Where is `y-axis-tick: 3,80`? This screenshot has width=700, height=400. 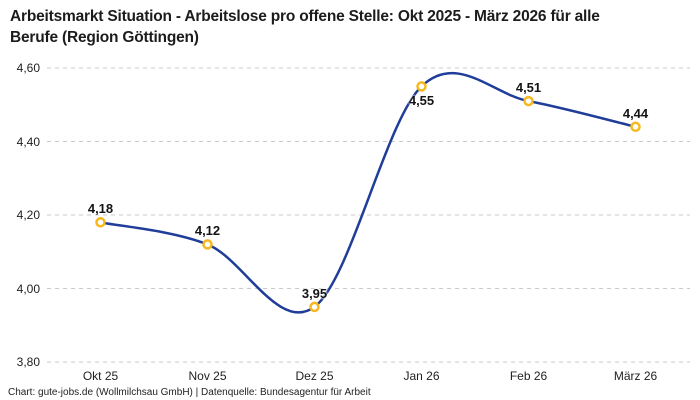
y-axis-tick: 3,80 is located at coordinates (28, 362).